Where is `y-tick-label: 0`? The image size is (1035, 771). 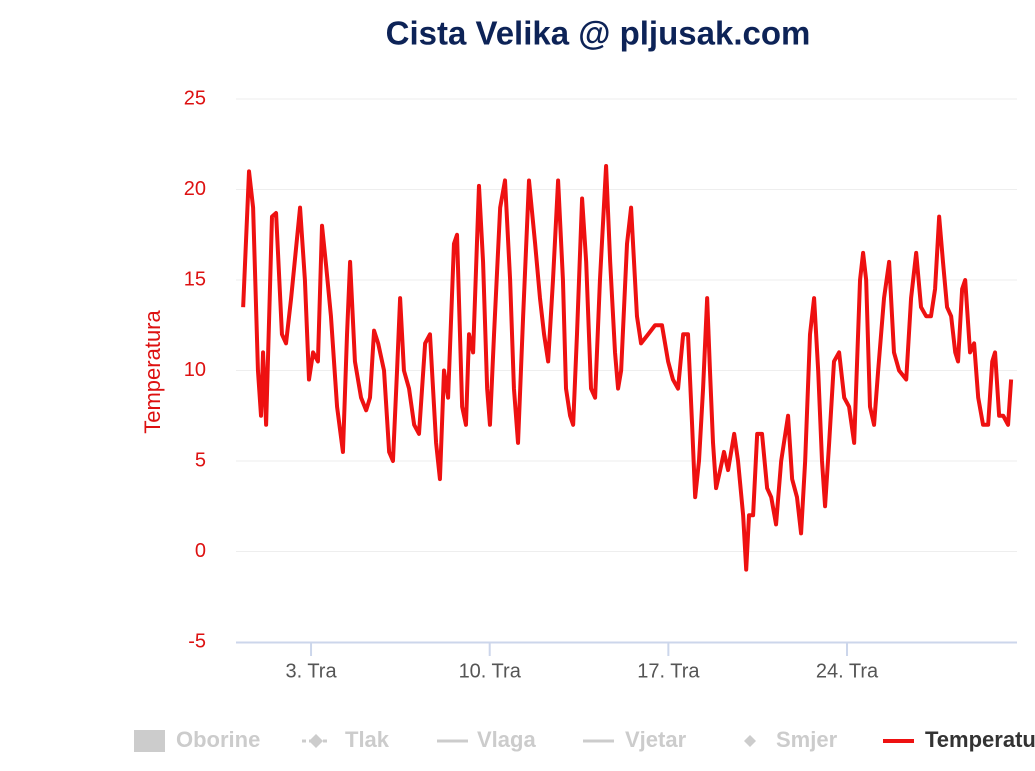
y-tick-label: 0 is located at coordinates (200, 551).